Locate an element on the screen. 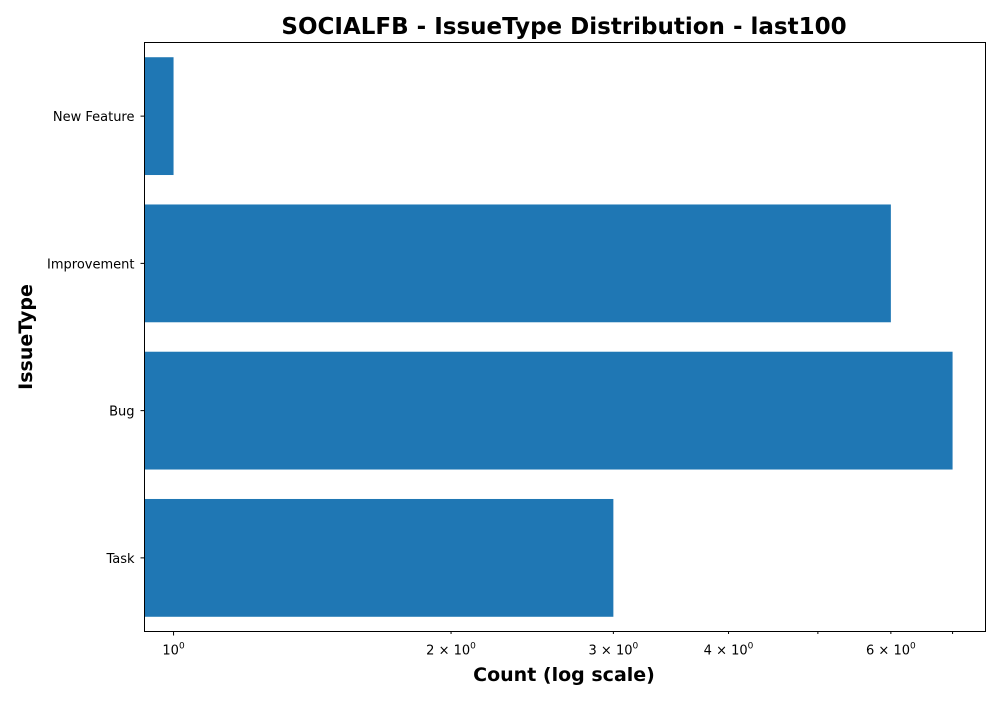  y-axis-label: IssueType is located at coordinates (26, 337).